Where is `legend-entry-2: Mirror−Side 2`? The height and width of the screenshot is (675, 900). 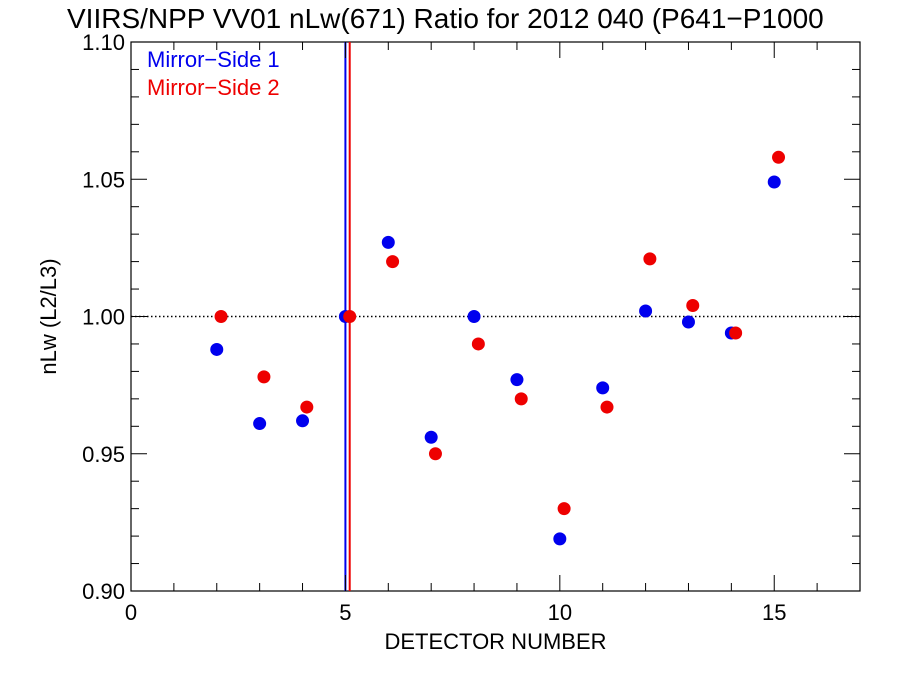 legend-entry-2: Mirror−Side 2 is located at coordinates (213, 87).